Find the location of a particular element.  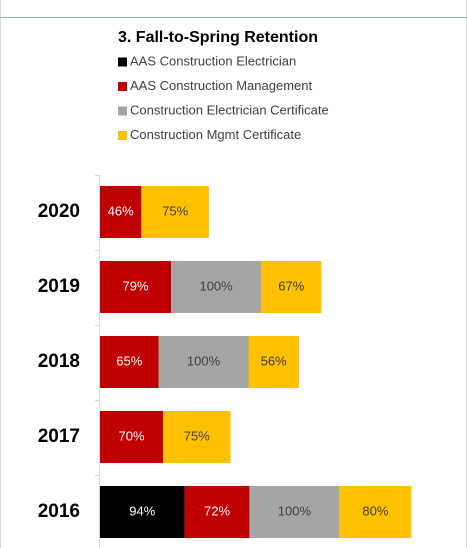

legend-label: Construction Electrician Certificate is located at coordinates (229, 109).